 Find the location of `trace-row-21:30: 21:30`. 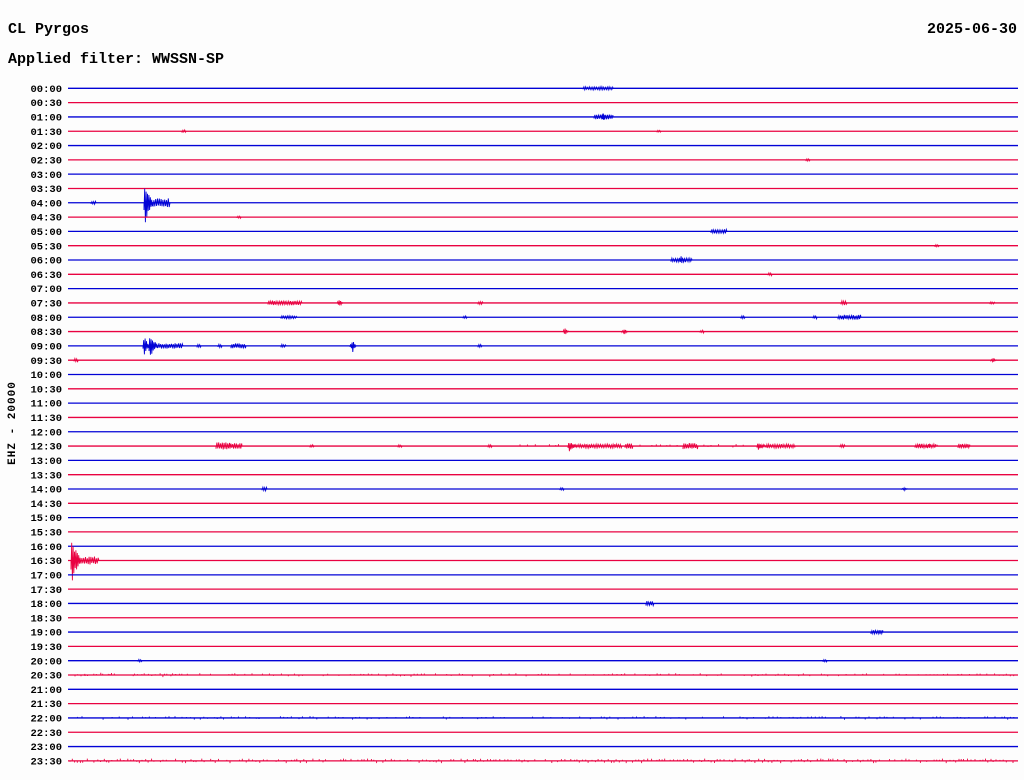

trace-row-21:30: 21:30 is located at coordinates (524, 705).